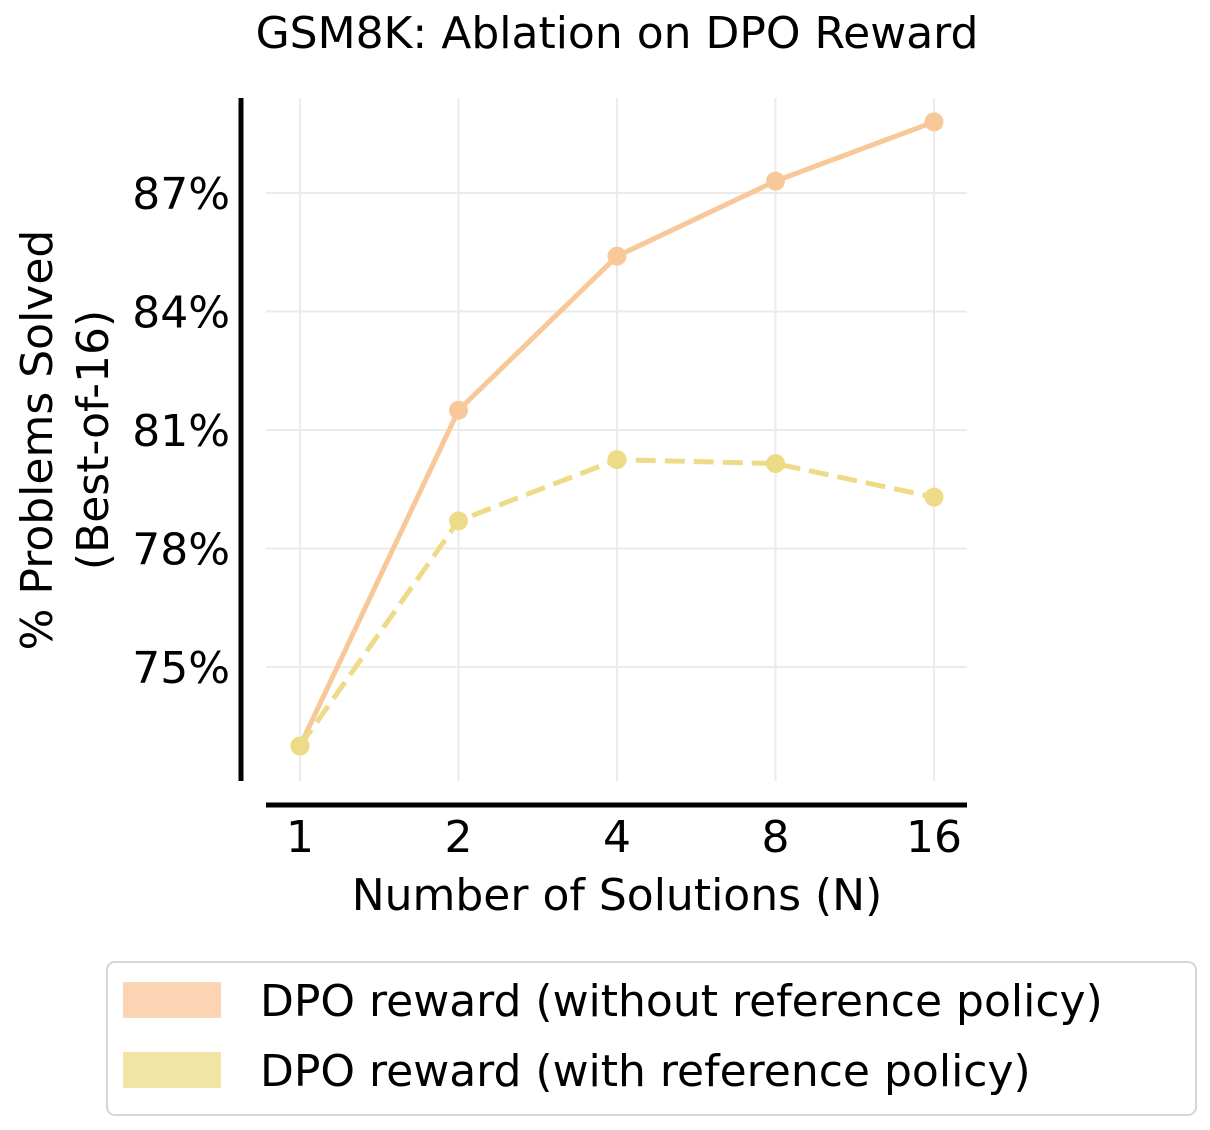  What do you see at coordinates (37, 440) in the screenshot?
I see `y-axis-label-line-1: % Problems Solved` at bounding box center [37, 440].